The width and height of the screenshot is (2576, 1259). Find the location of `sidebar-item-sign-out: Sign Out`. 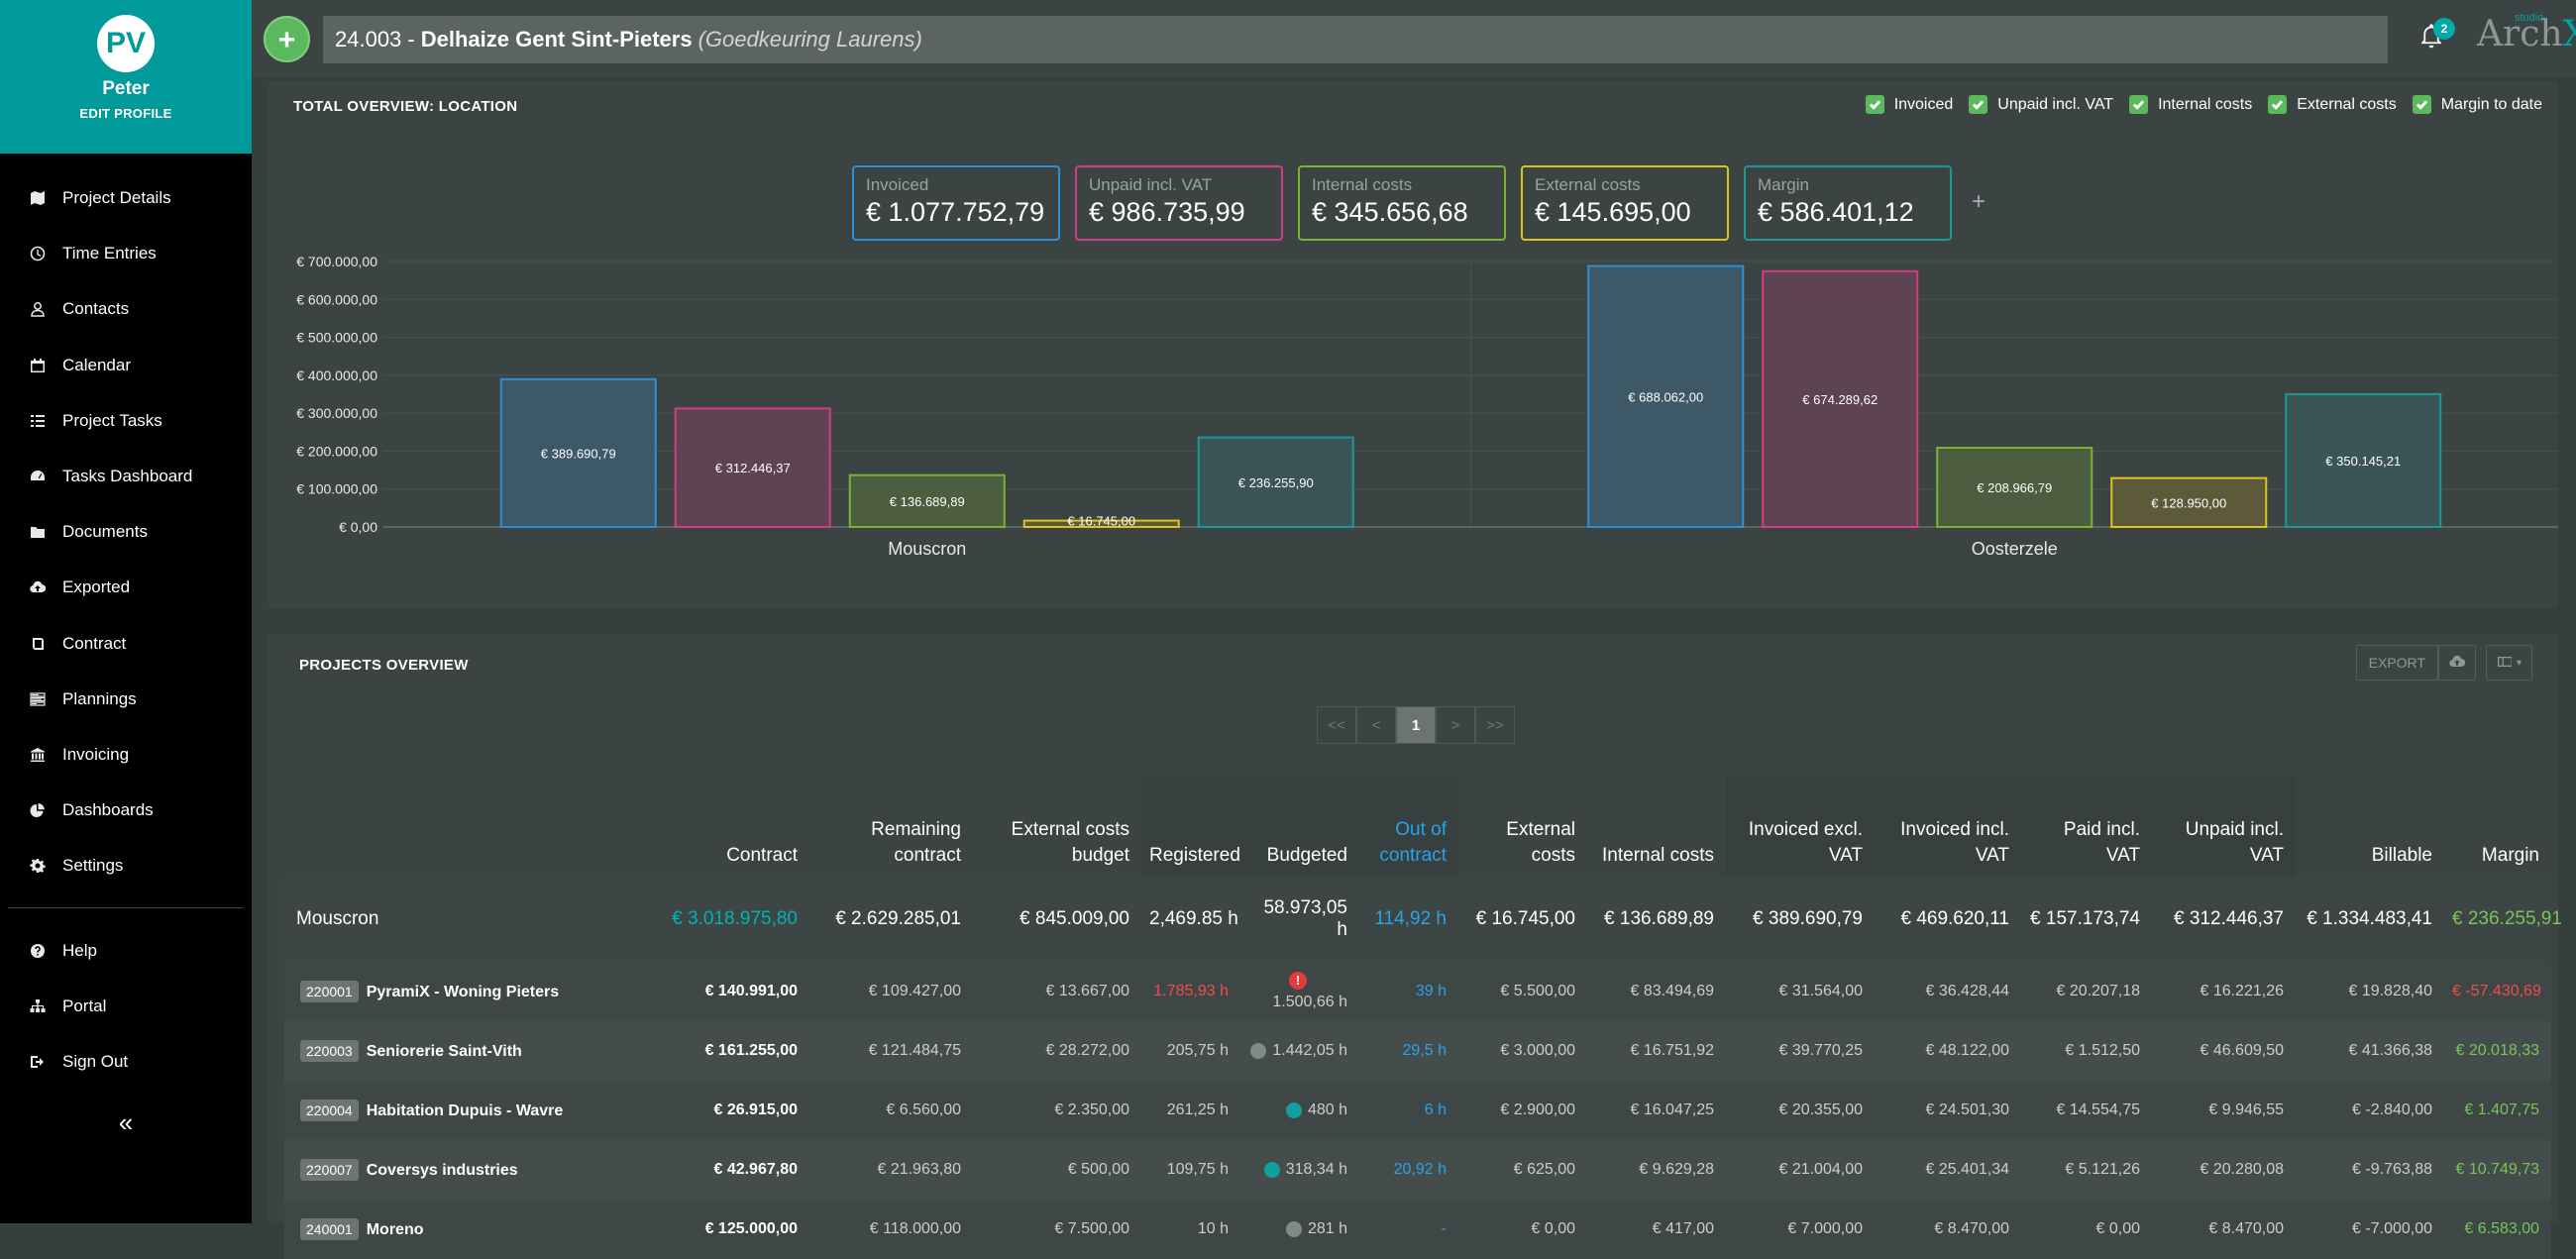

sidebar-item-sign-out: Sign Out is located at coordinates (126, 1062).